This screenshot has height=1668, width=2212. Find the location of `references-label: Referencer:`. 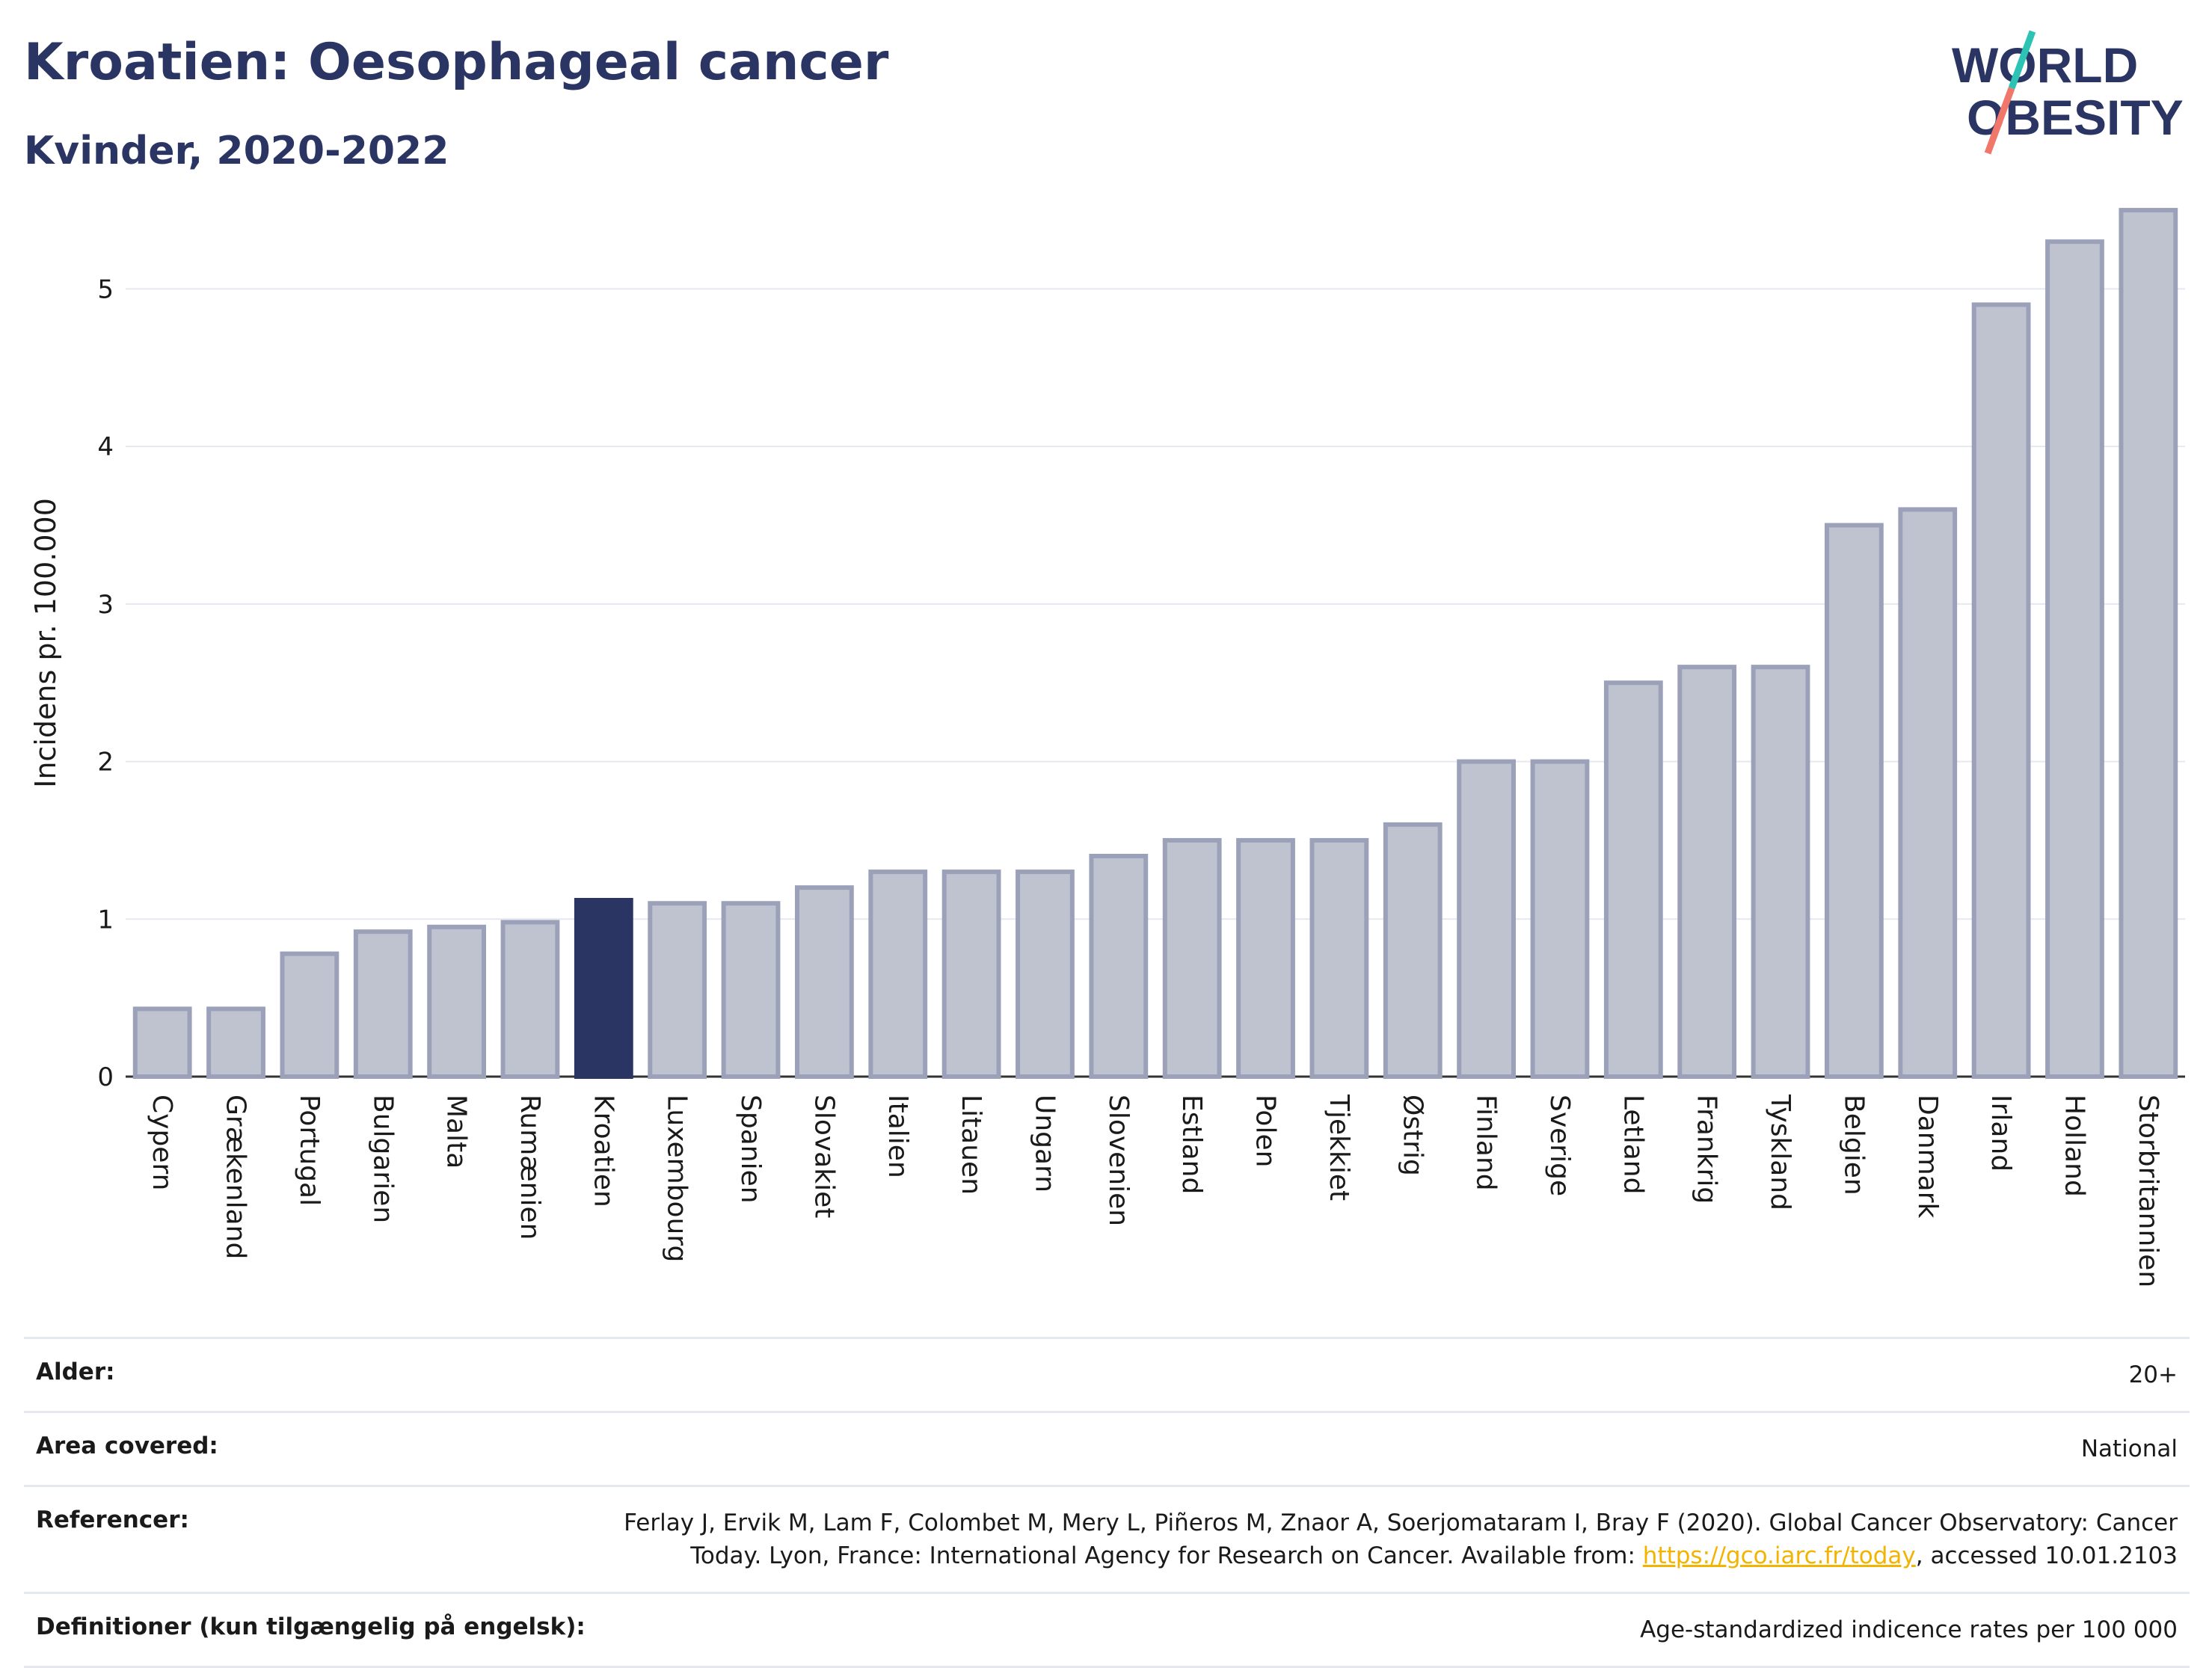

references-label: Referencer: is located at coordinates (112, 1520).